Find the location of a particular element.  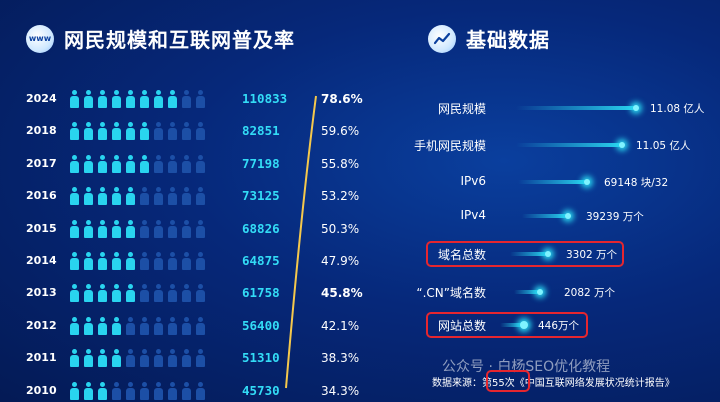

metric-value: 3302 万个 is located at coordinates (592, 255).